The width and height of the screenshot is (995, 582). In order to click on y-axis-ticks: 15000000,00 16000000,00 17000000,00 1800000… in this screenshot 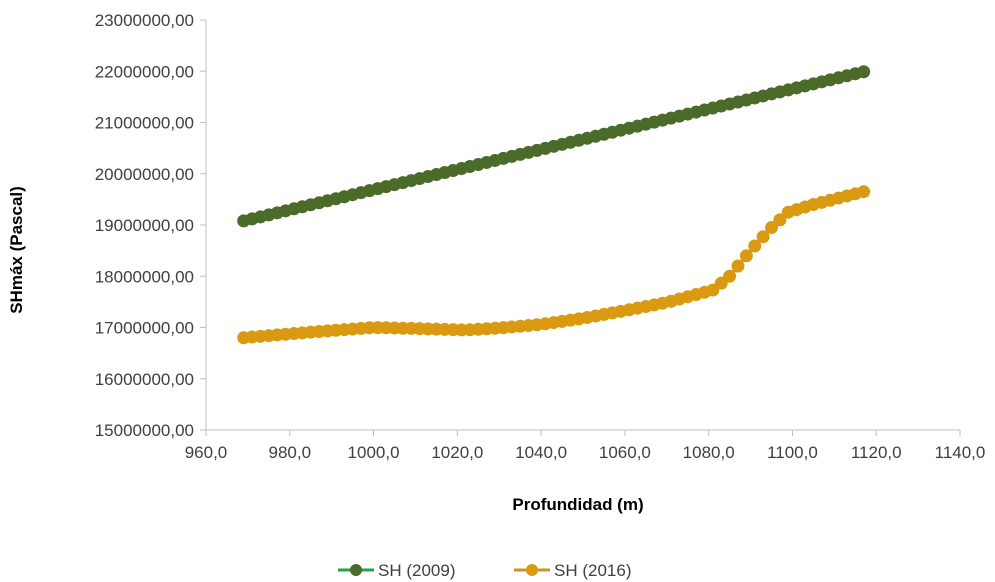, I will do `click(150, 225)`.